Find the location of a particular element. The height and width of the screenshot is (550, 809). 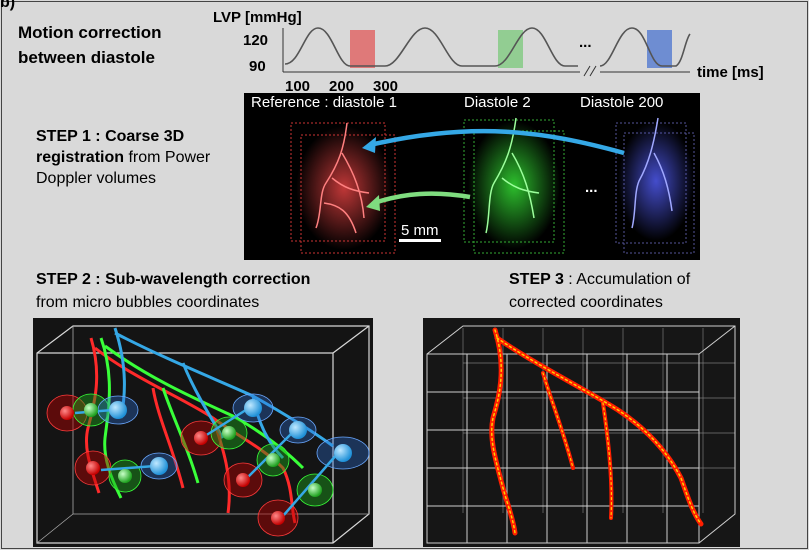

header-title-line1: Motion correction is located at coordinates (90, 32).